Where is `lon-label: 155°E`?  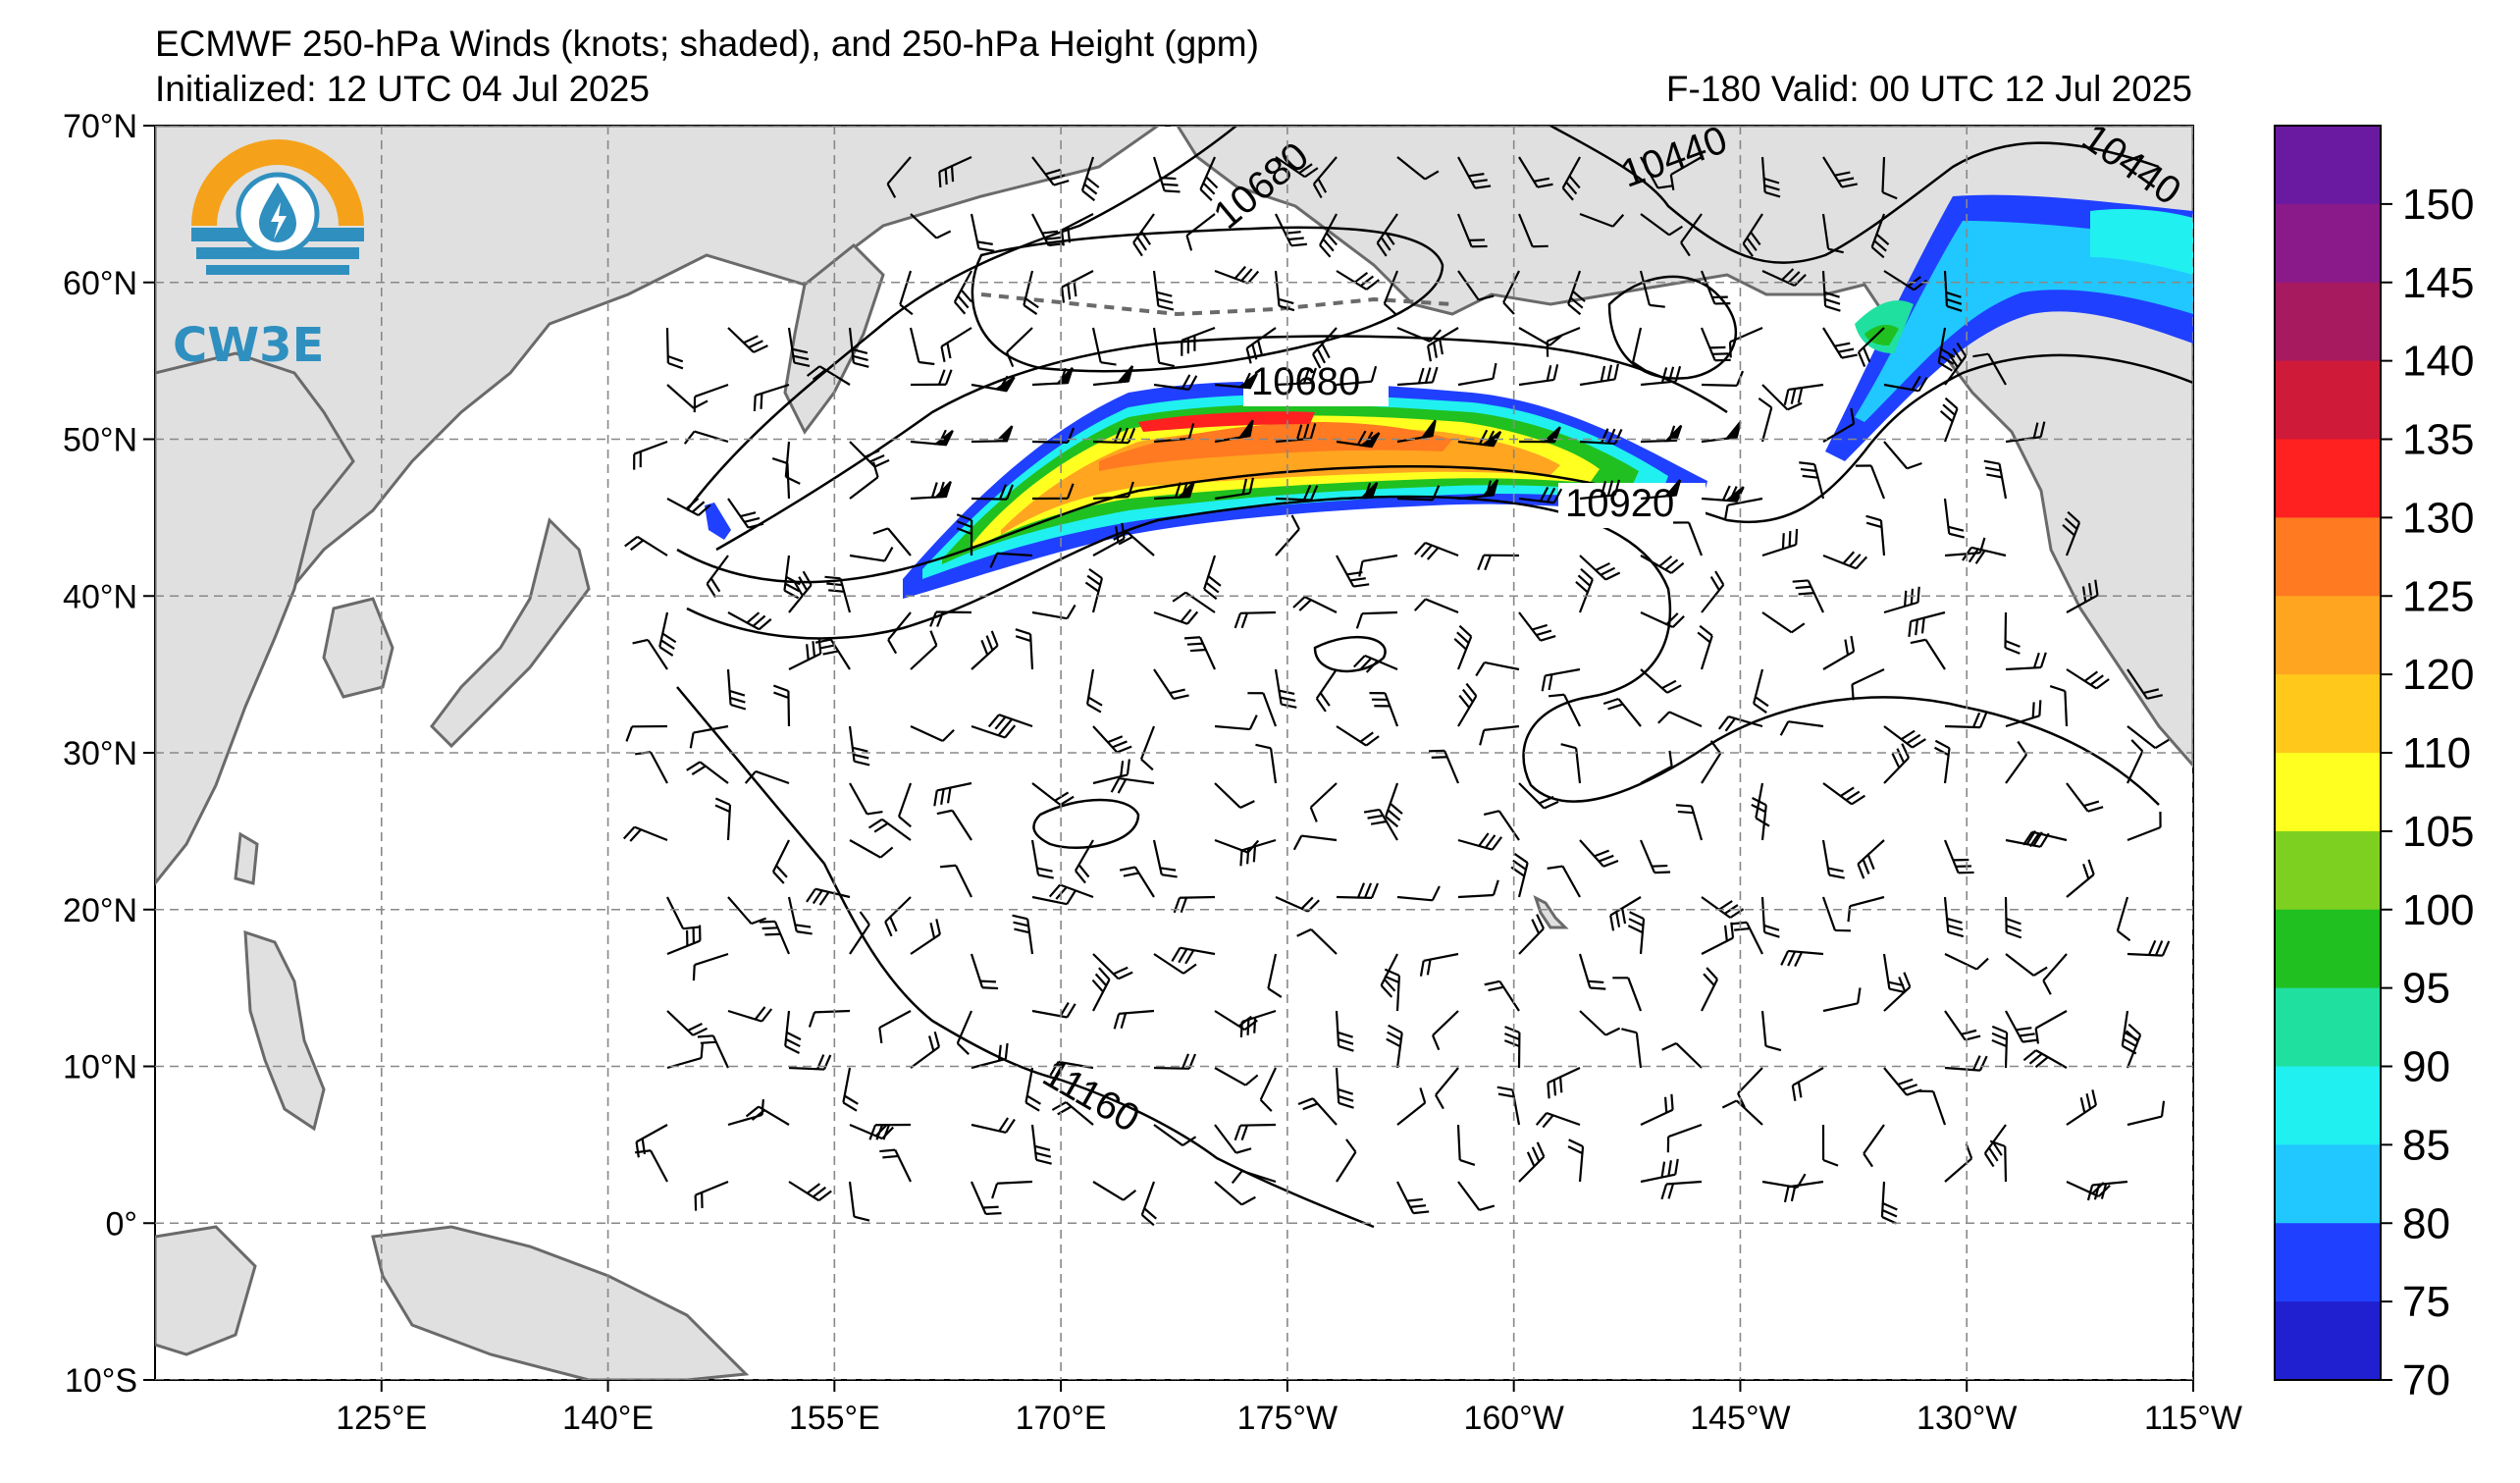
lon-label: 155°E is located at coordinates (834, 1419).